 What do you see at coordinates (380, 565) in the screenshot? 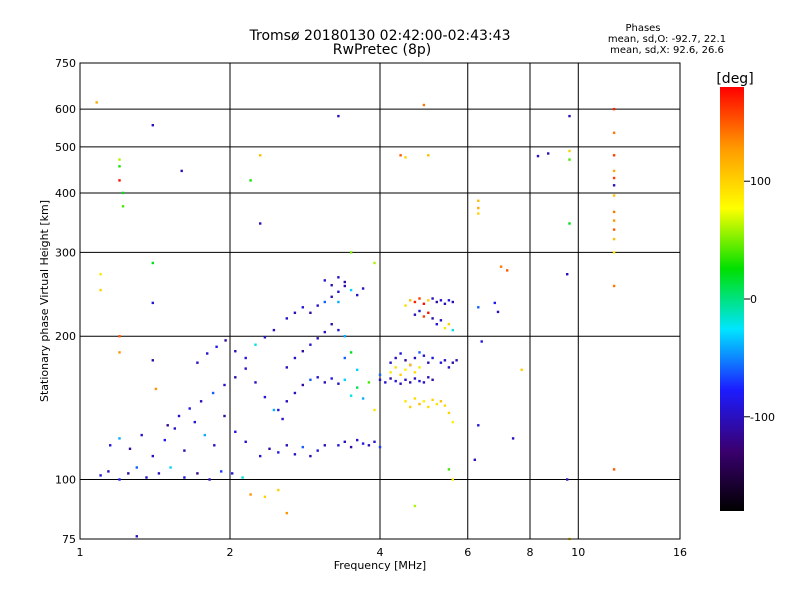
I see `x-axis-label: Frequency [MHz]` at bounding box center [380, 565].